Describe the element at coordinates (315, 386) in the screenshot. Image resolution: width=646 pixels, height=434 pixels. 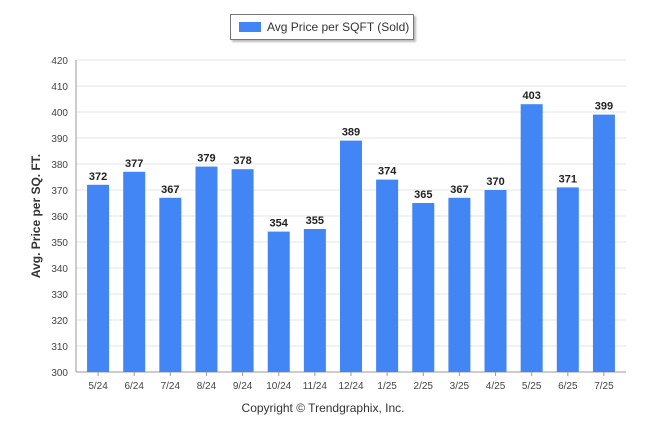
I see `x-tick-label: 11/24` at that location.